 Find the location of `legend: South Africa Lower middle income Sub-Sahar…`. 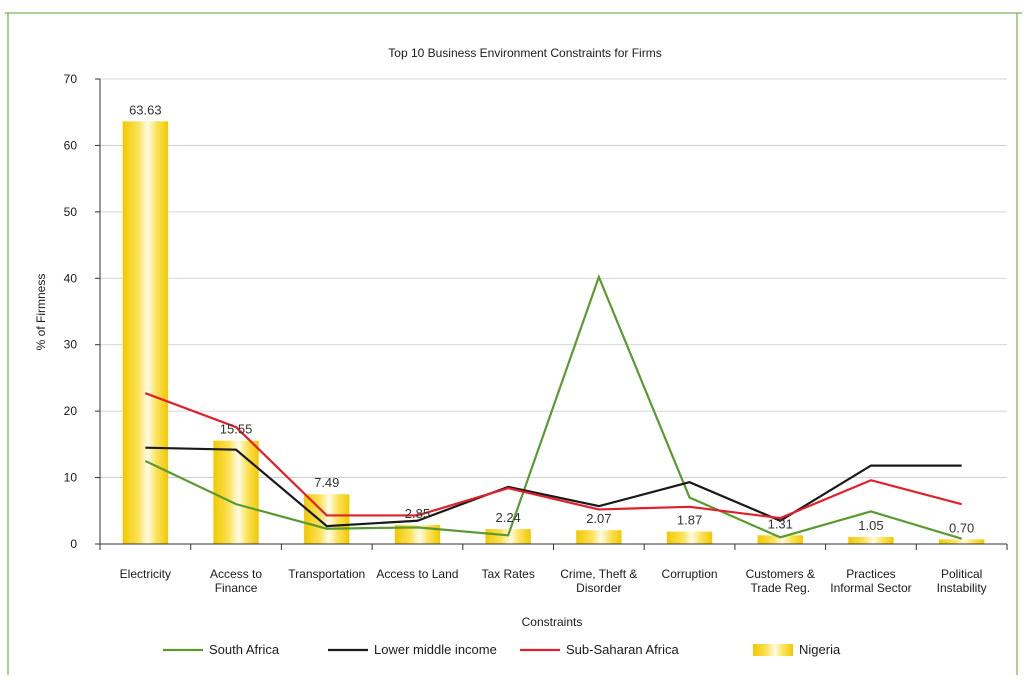

legend: South Africa Lower middle income Sub-Sahar… is located at coordinates (502, 649).